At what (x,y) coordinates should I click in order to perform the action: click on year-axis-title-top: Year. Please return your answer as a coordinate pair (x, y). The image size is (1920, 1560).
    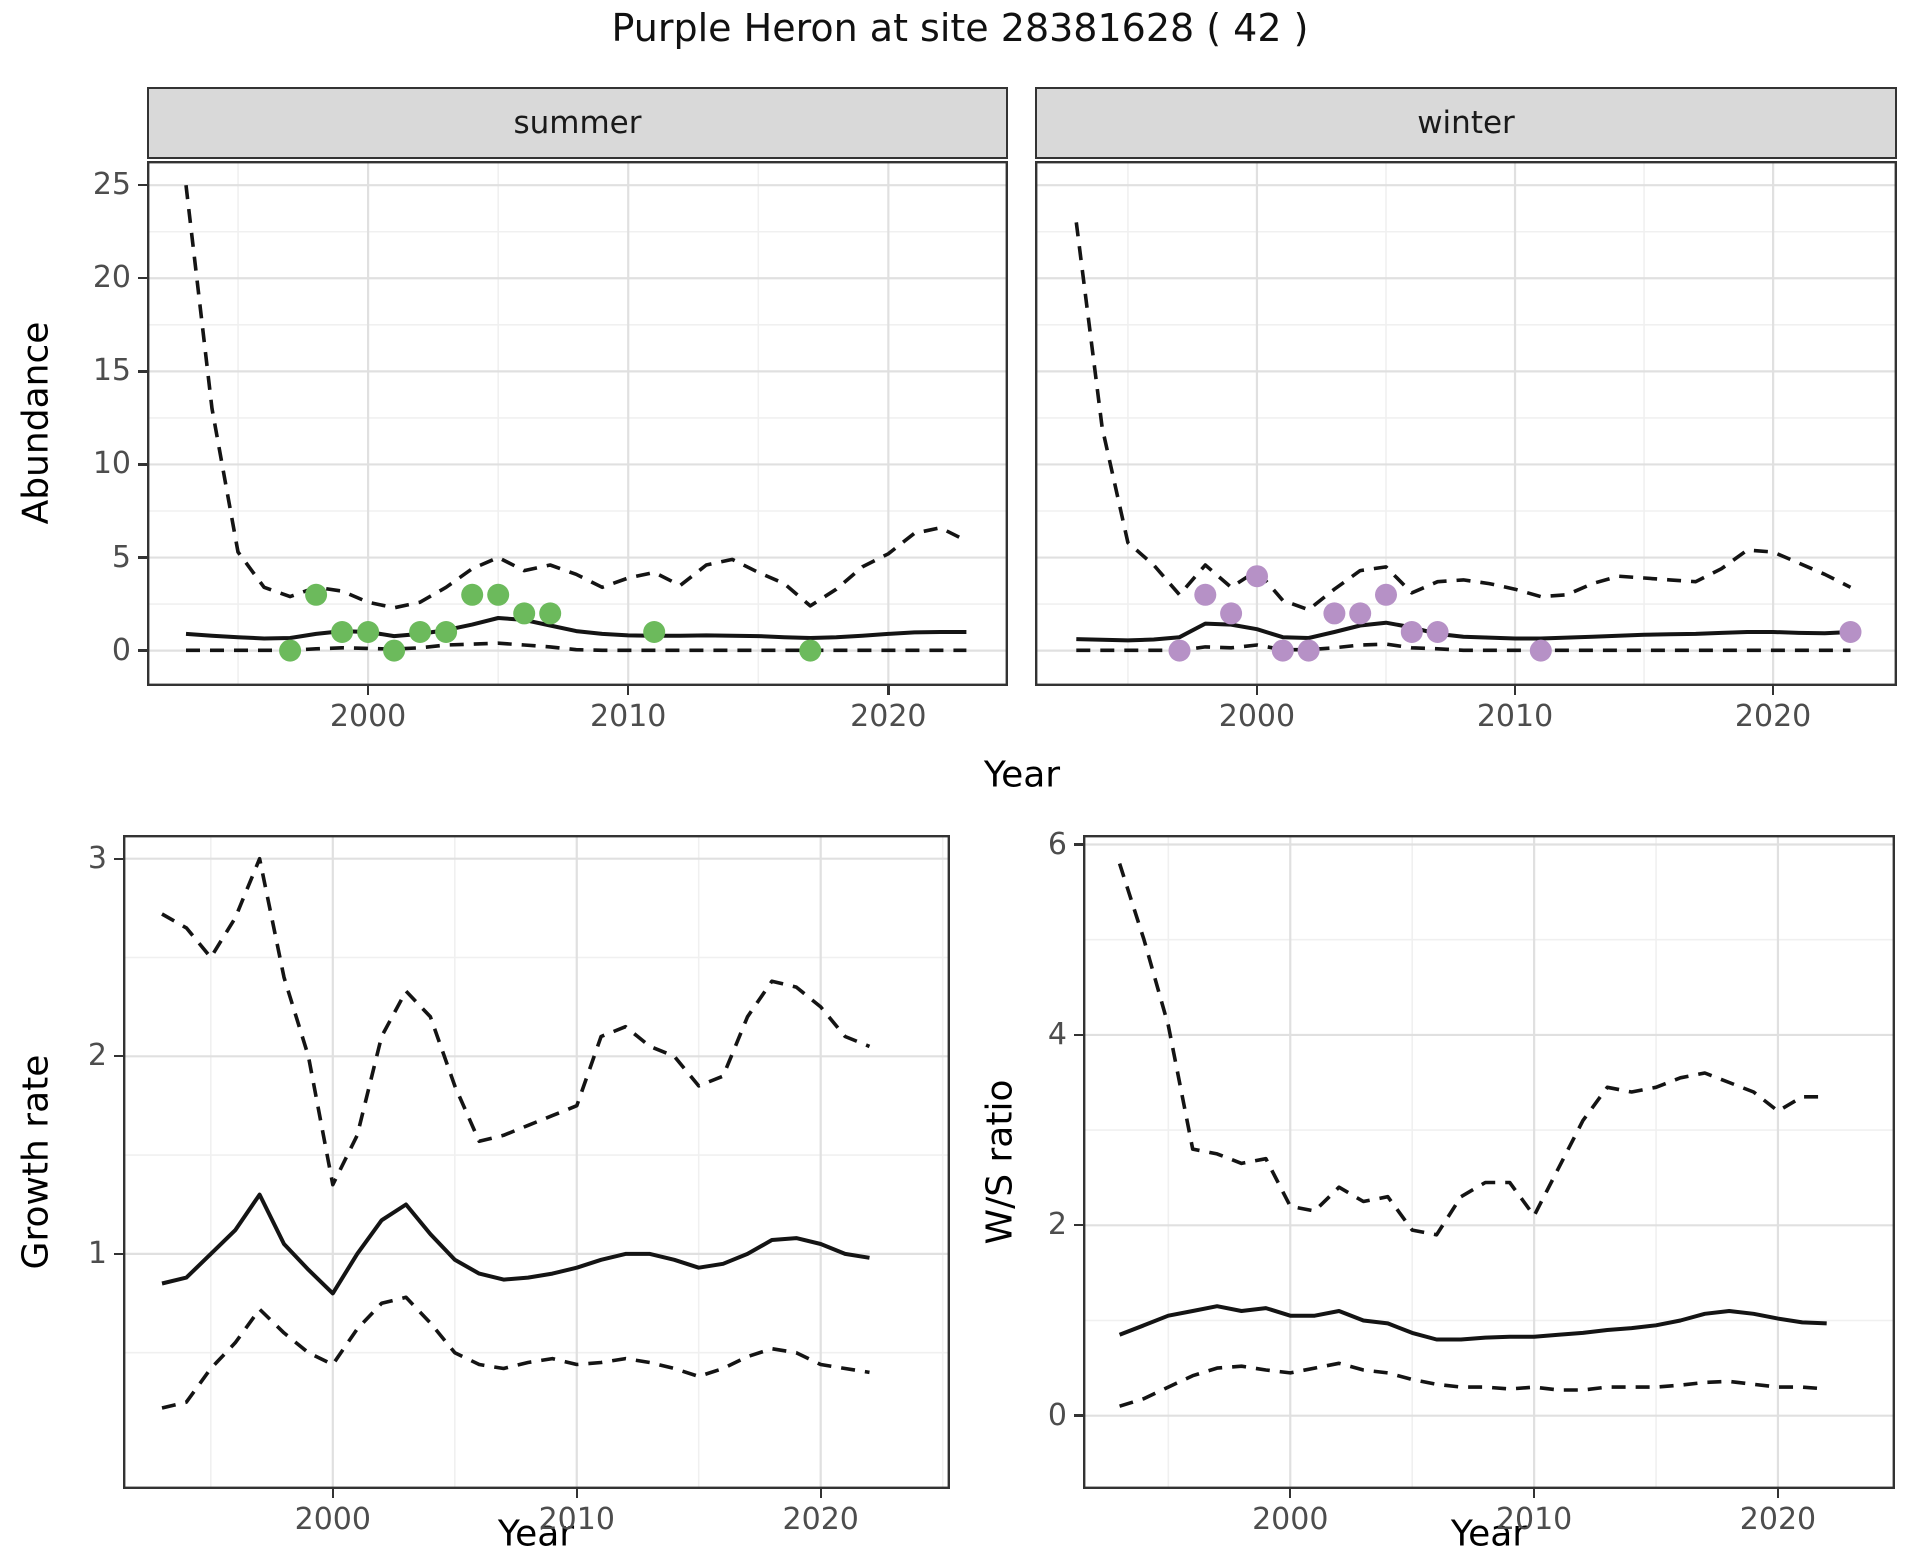
    Looking at the image, I should click on (1022, 775).